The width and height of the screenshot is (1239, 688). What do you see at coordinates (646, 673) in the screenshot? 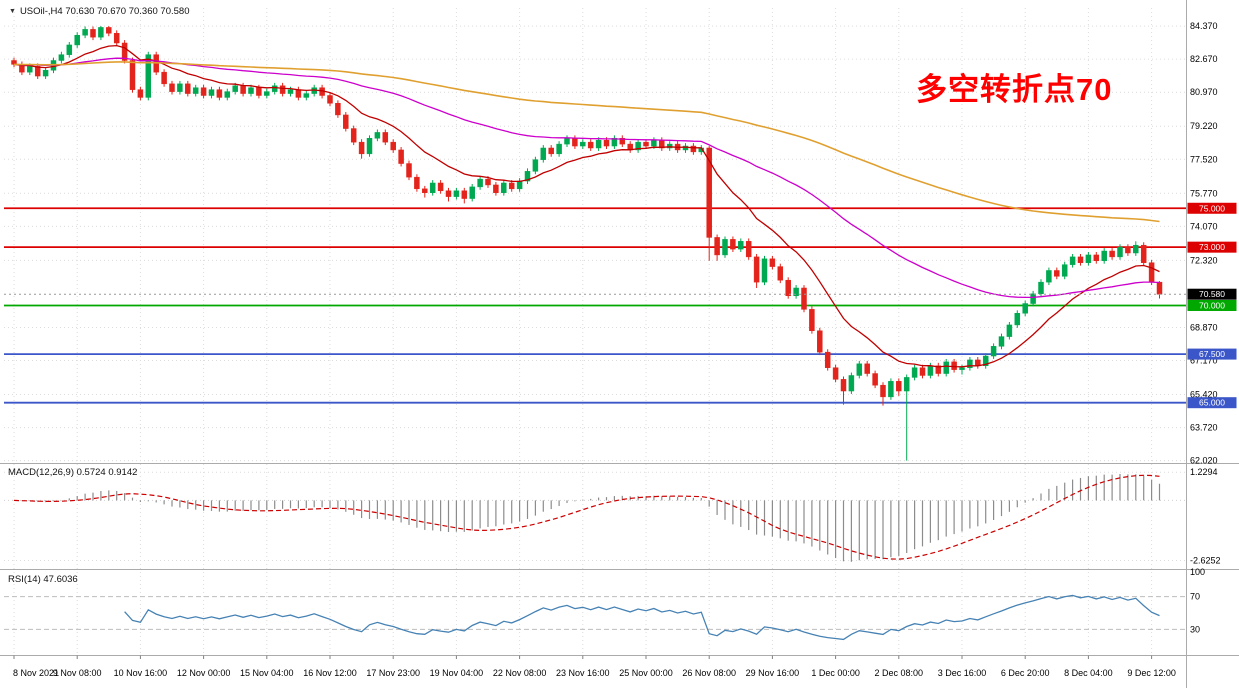
I see `svg-text: 25 Nov 00:00` at bounding box center [646, 673].